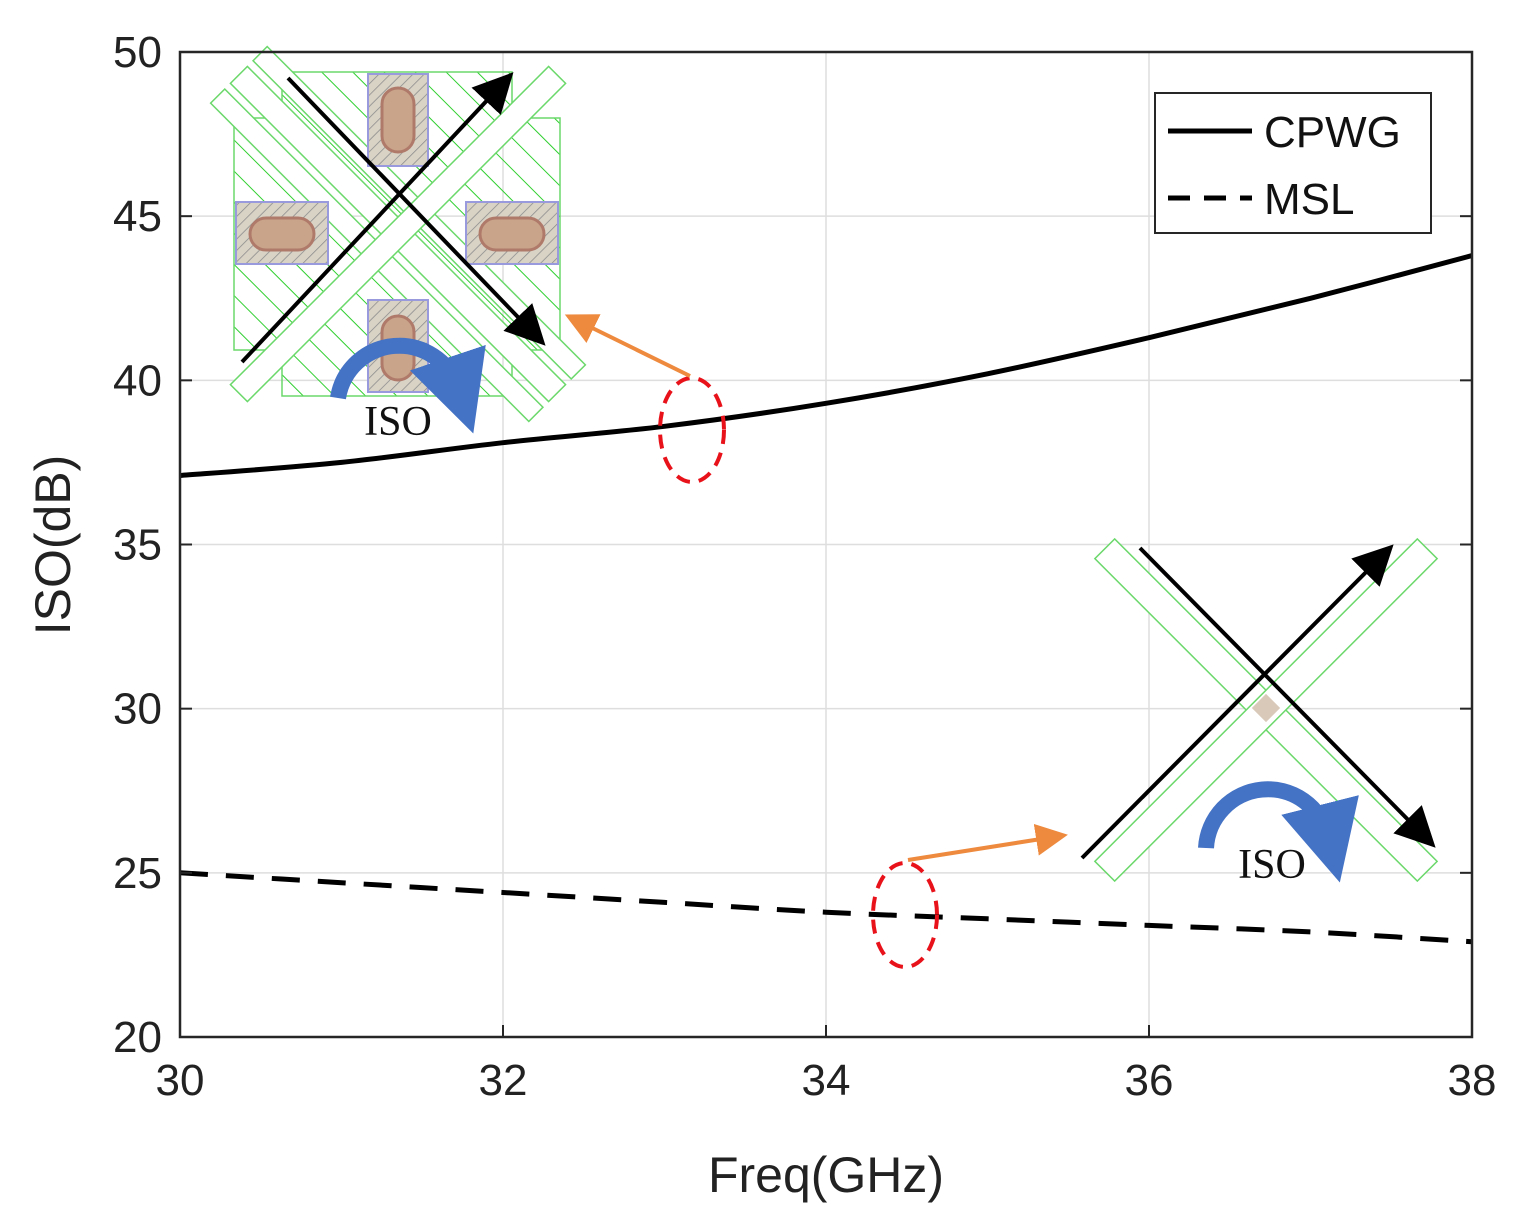  What do you see at coordinates (53, 545) in the screenshot?
I see `y-axis-title: ISO(dB)` at bounding box center [53, 545].